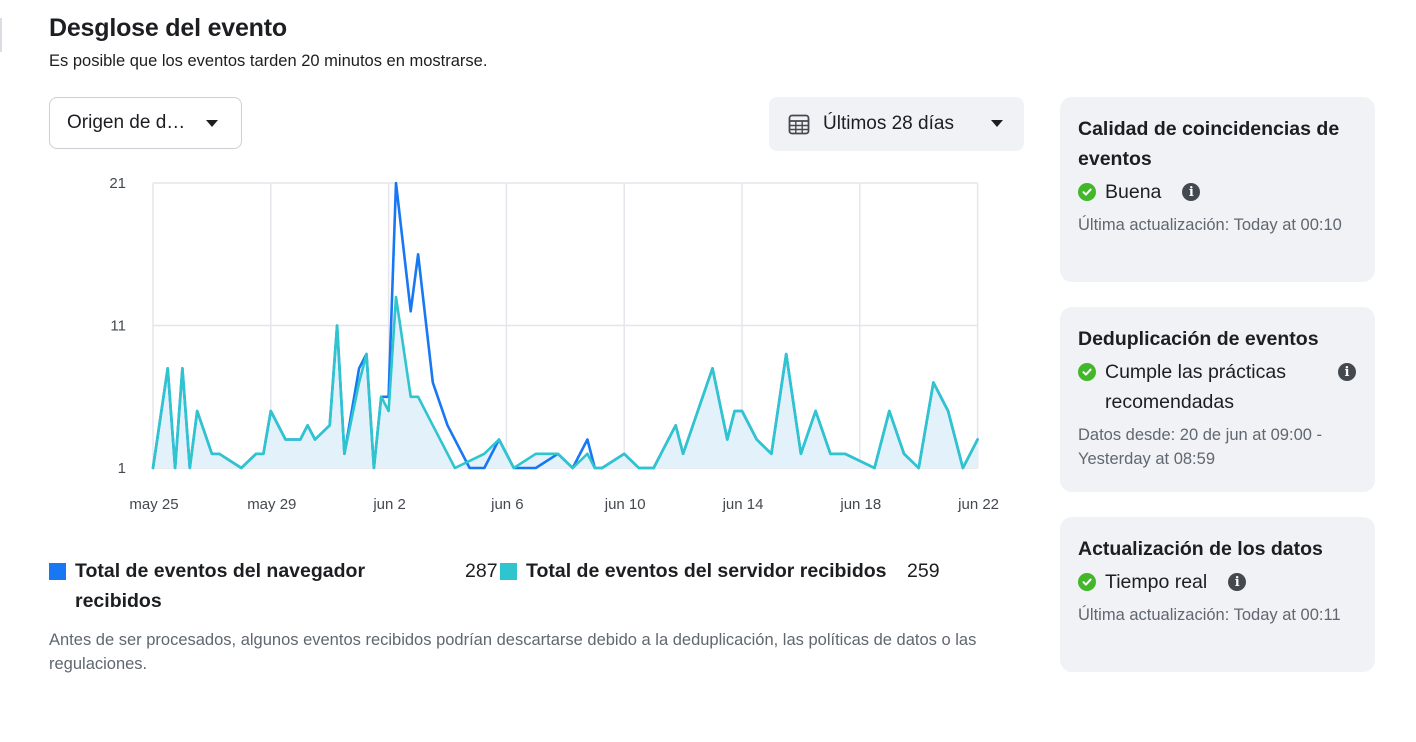  What do you see at coordinates (706, 571) in the screenshot?
I see `server-series-label: Total de eventos del servidor recibidos` at bounding box center [706, 571].